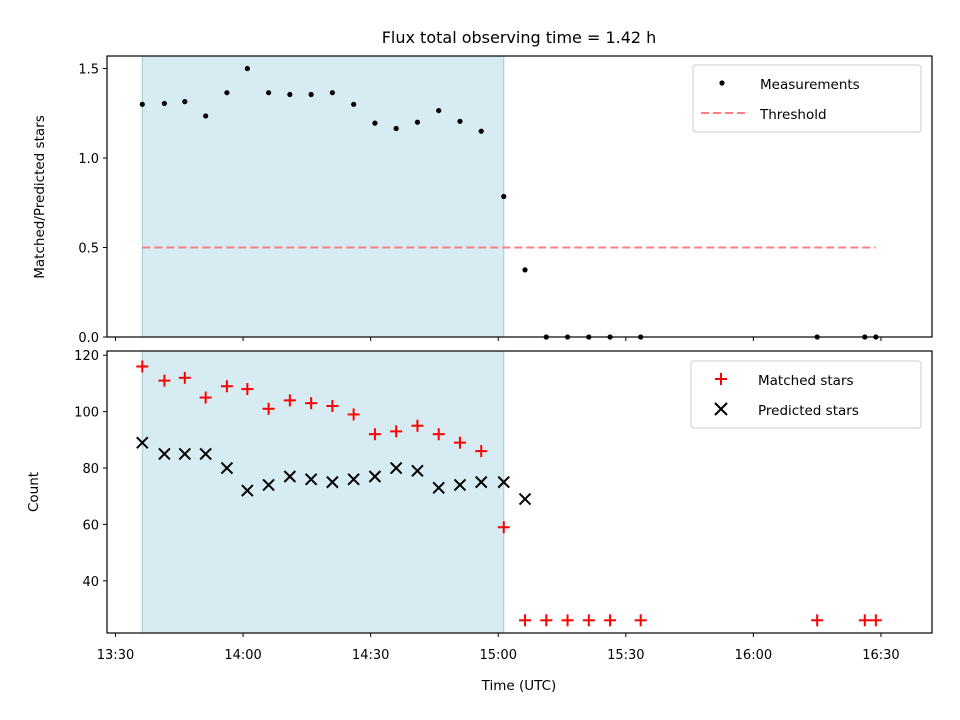  What do you see at coordinates (88, 70) in the screenshot?
I see `y-tick-label: 1.5` at bounding box center [88, 70].